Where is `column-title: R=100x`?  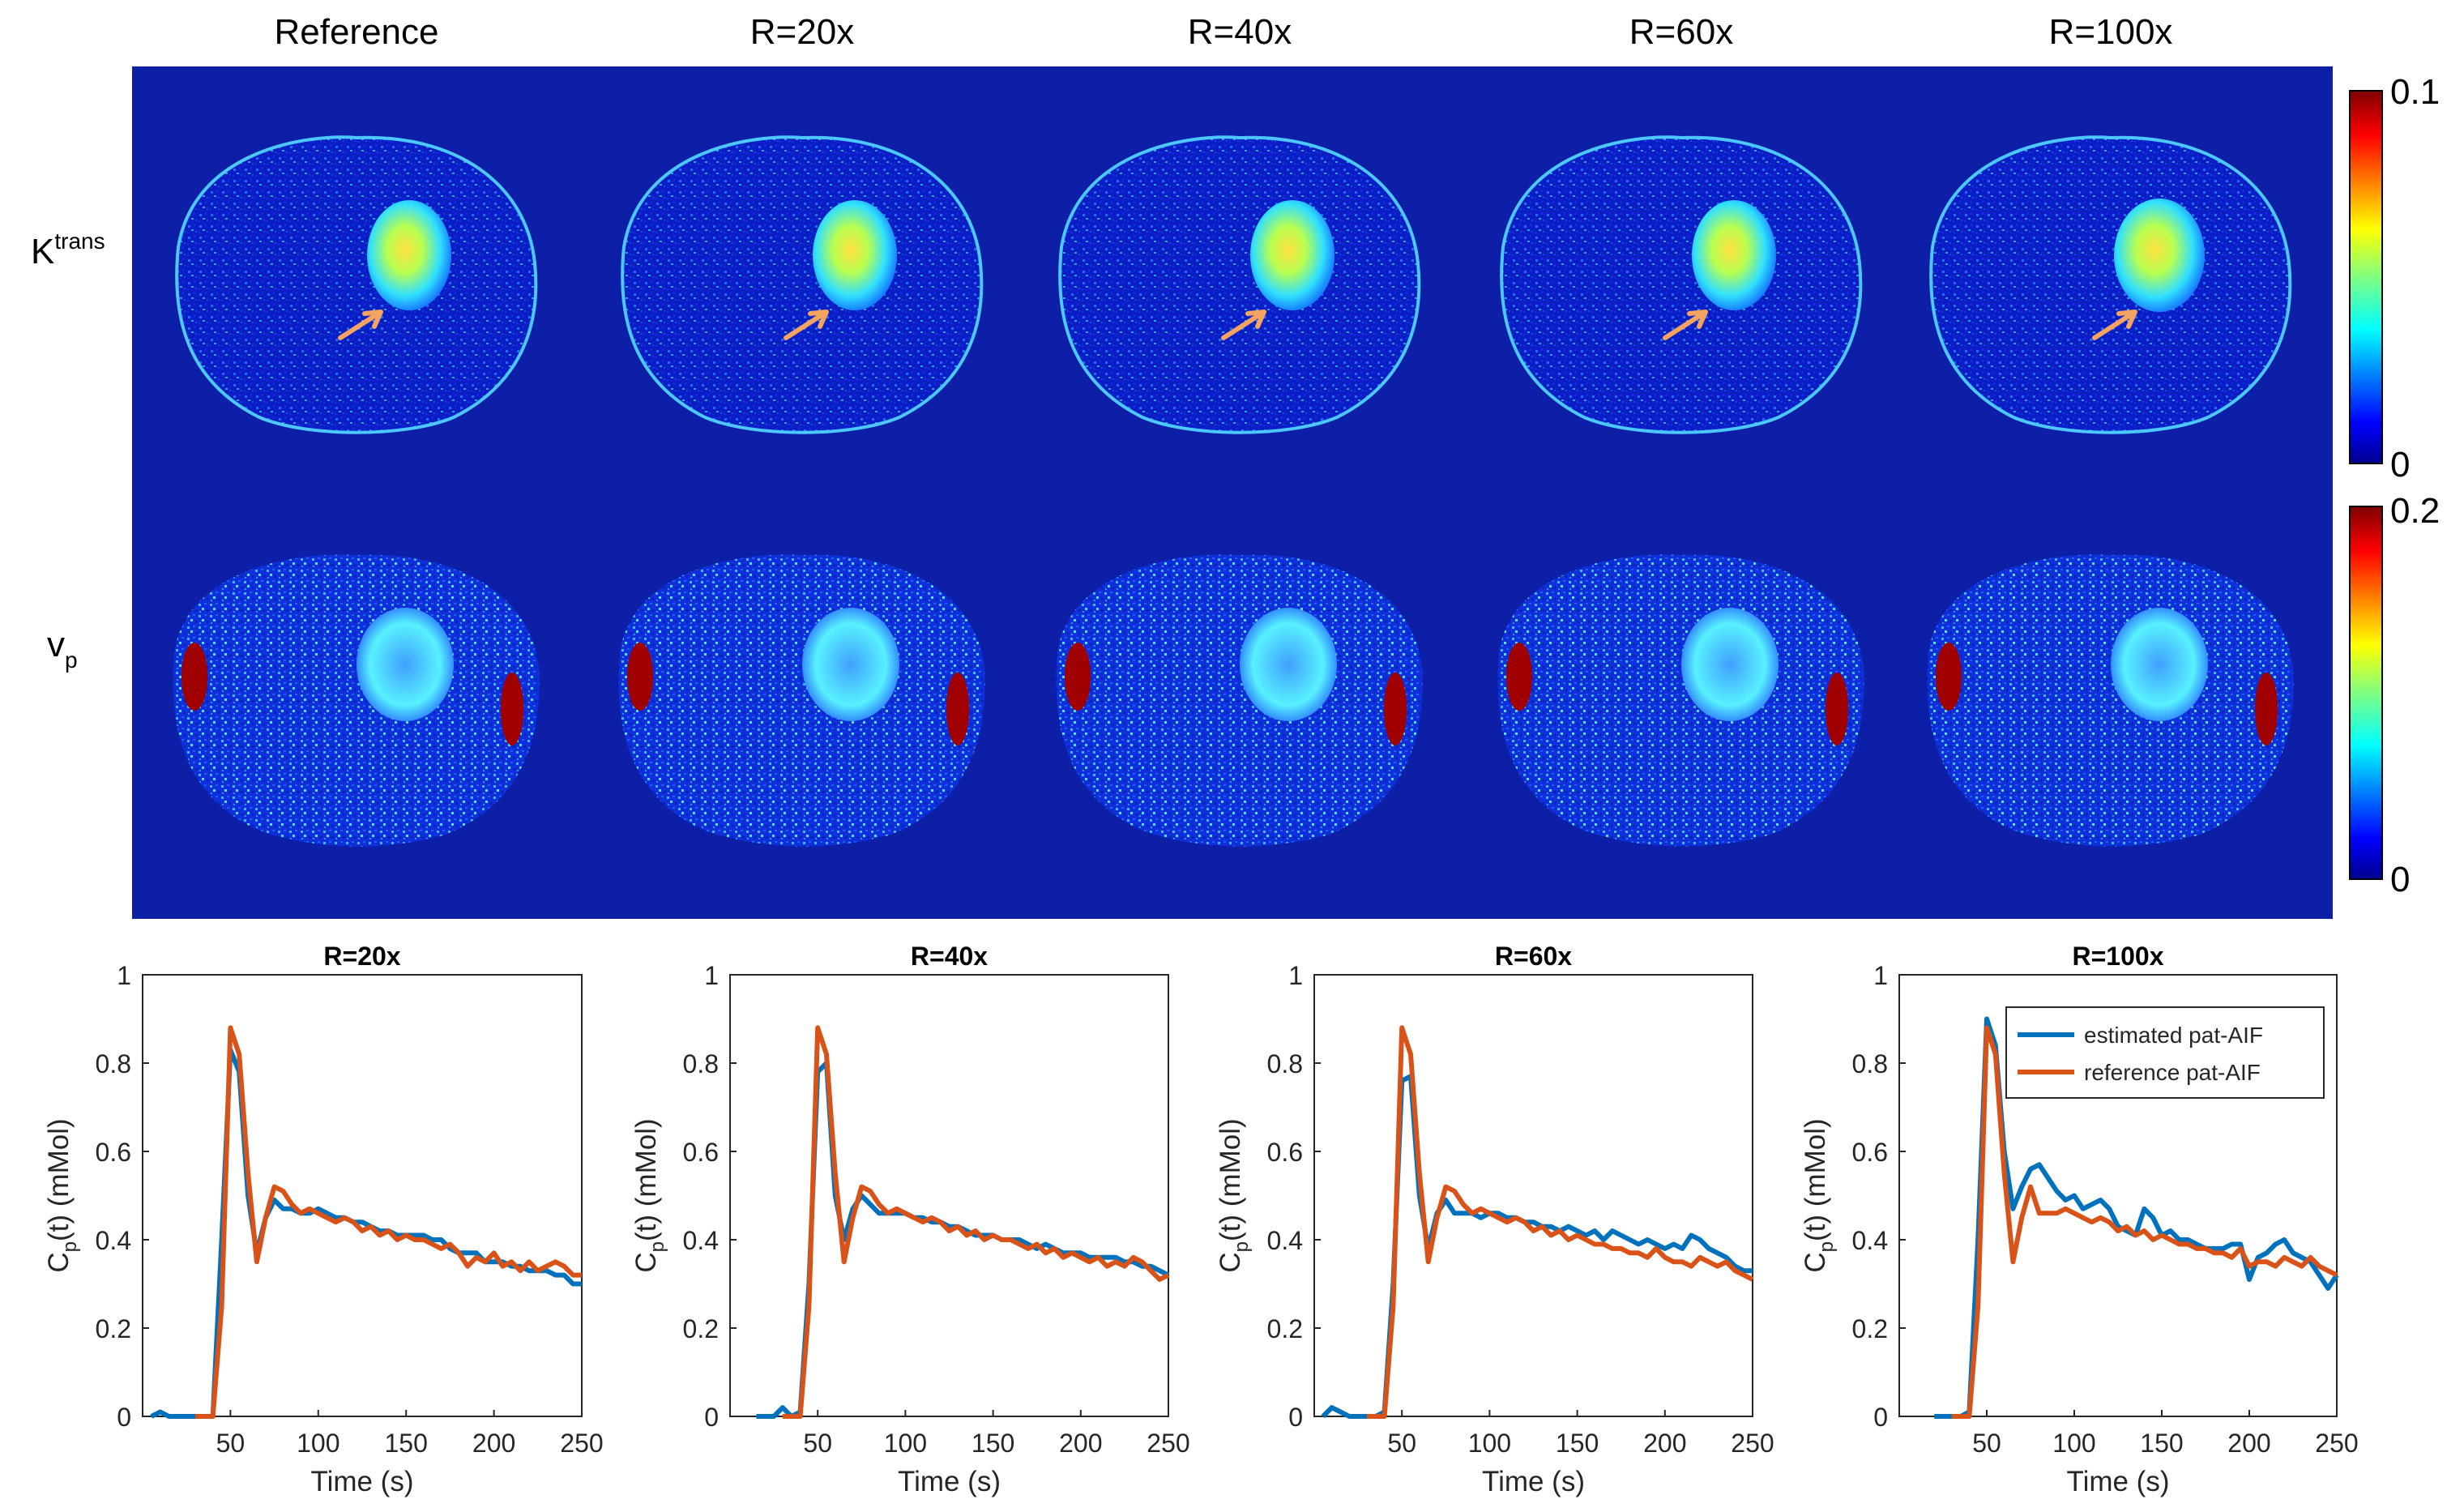 column-title: R=100x is located at coordinates (2111, 32).